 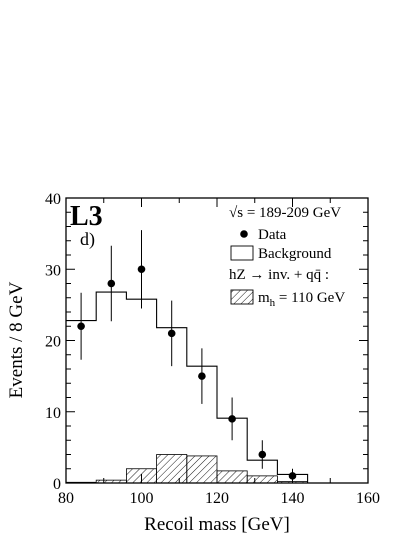 I want to click on legend-signal-swatch, so click(x=242, y=297).